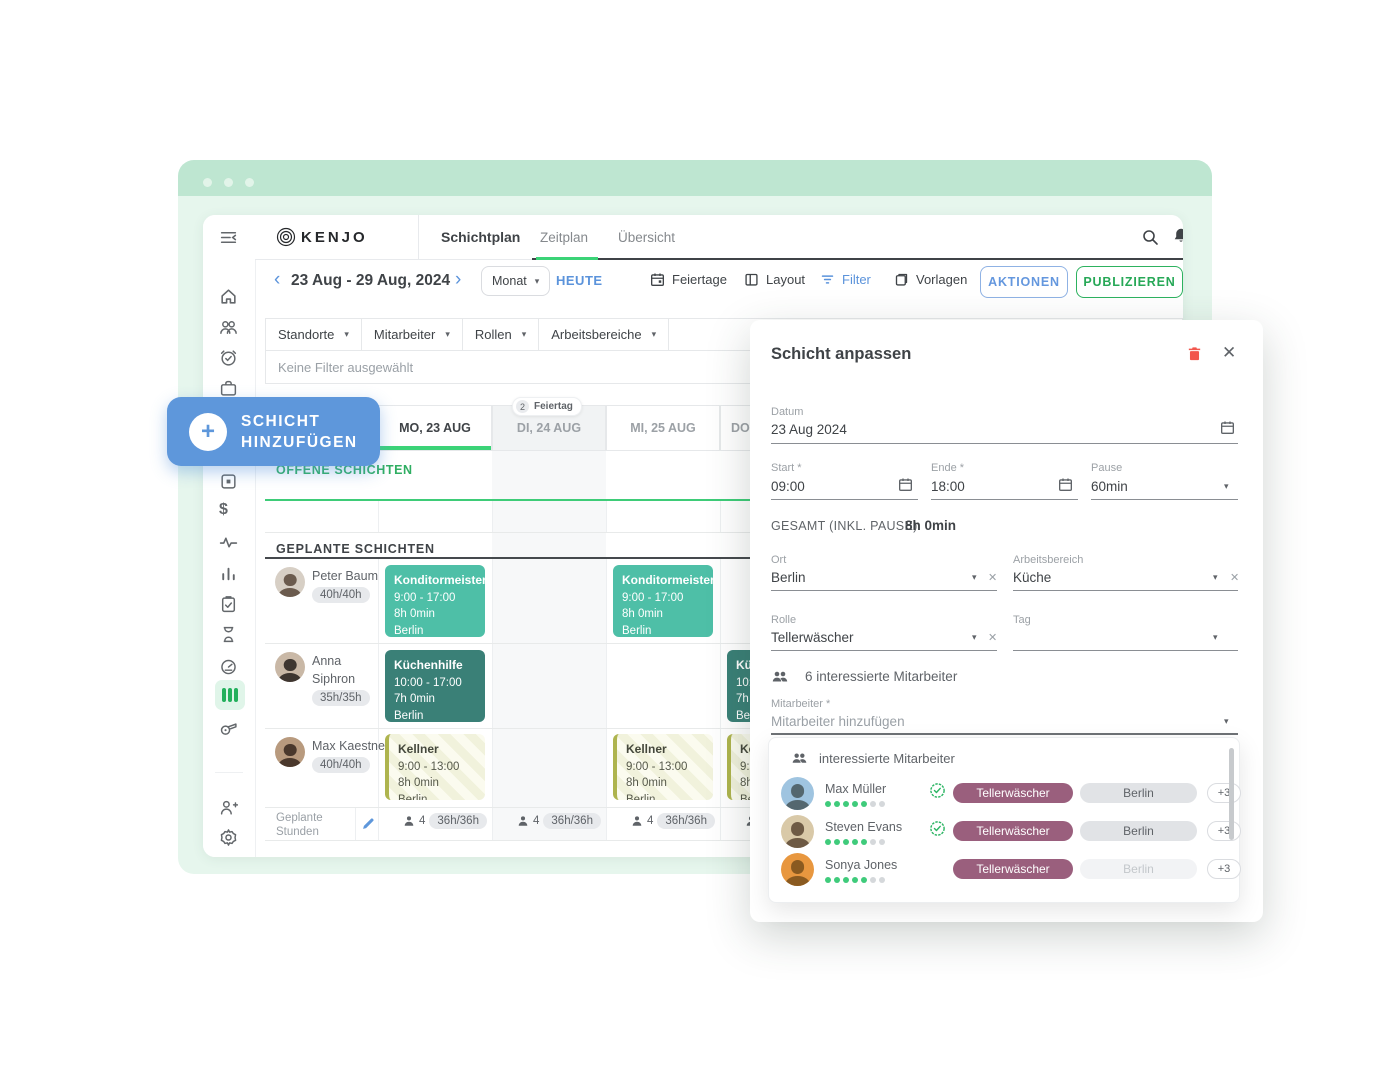 The width and height of the screenshot is (1380, 1080). Describe the element at coordinates (277, 279) in the screenshot. I see `prev-week-chevron: ‹` at that location.